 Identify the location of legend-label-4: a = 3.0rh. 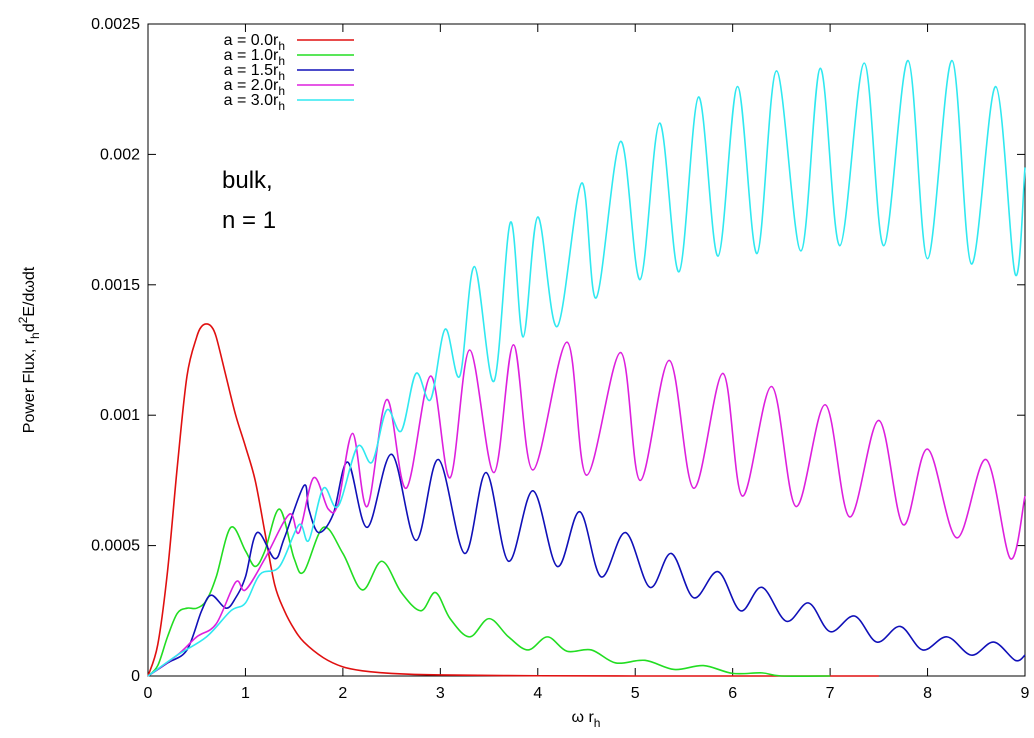
(254, 102).